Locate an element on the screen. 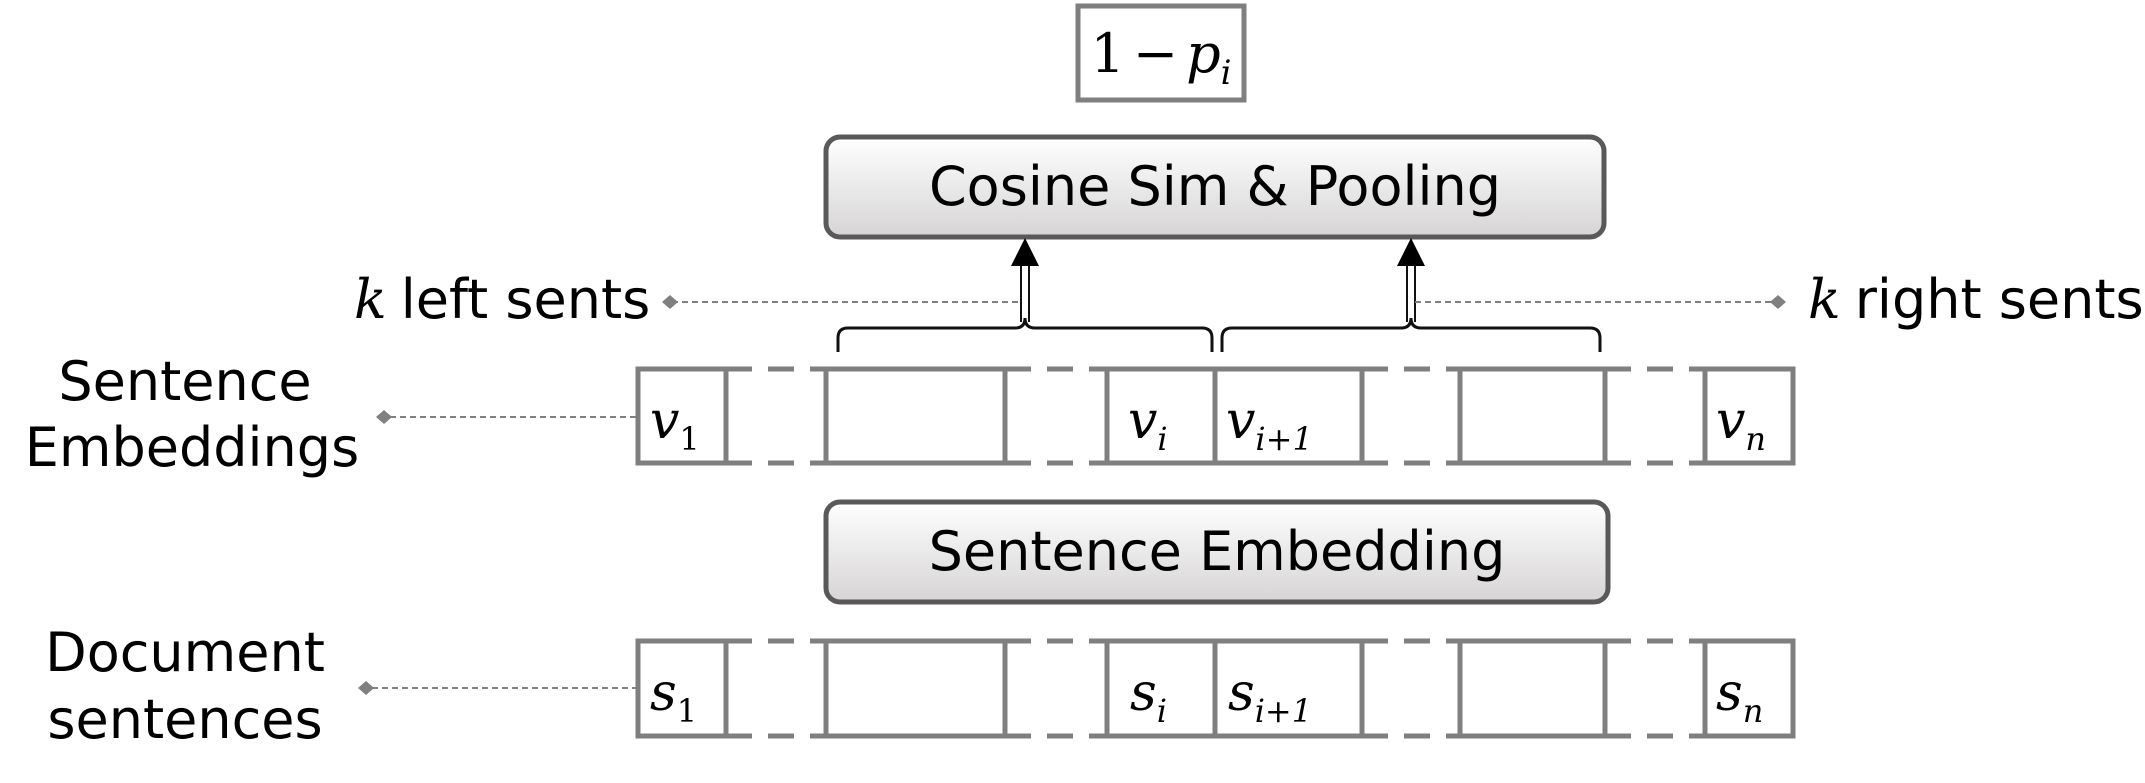 This screenshot has width=2145, height=783. svg-text: si is located at coordinates (1148, 696).